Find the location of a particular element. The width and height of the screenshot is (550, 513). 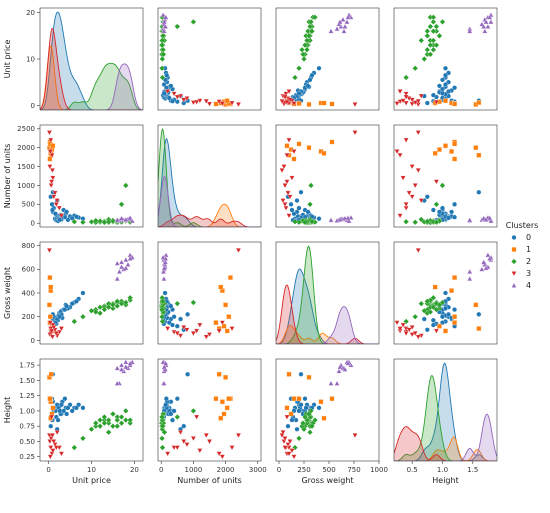

y-axis-label: Unit price is located at coordinates (7, 59).